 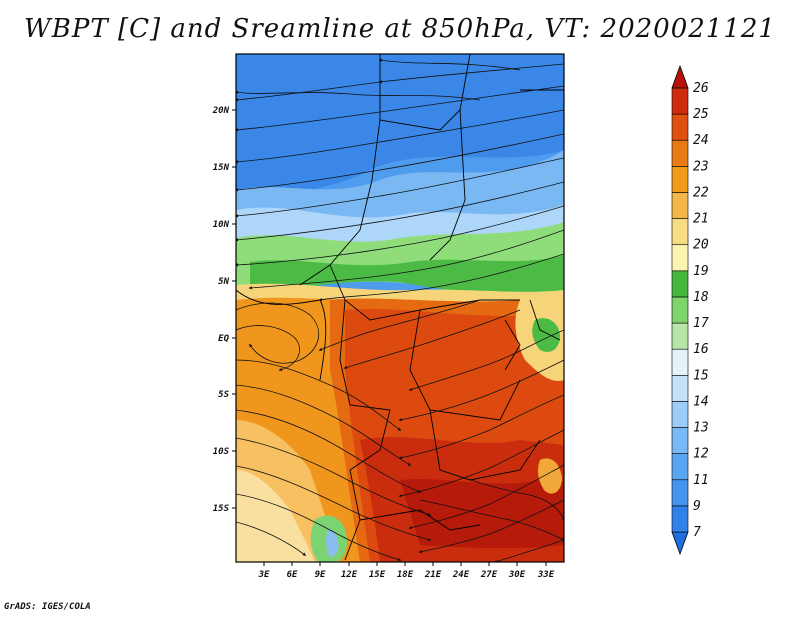 I want to click on colorbar-label: 12, so click(x=701, y=454).